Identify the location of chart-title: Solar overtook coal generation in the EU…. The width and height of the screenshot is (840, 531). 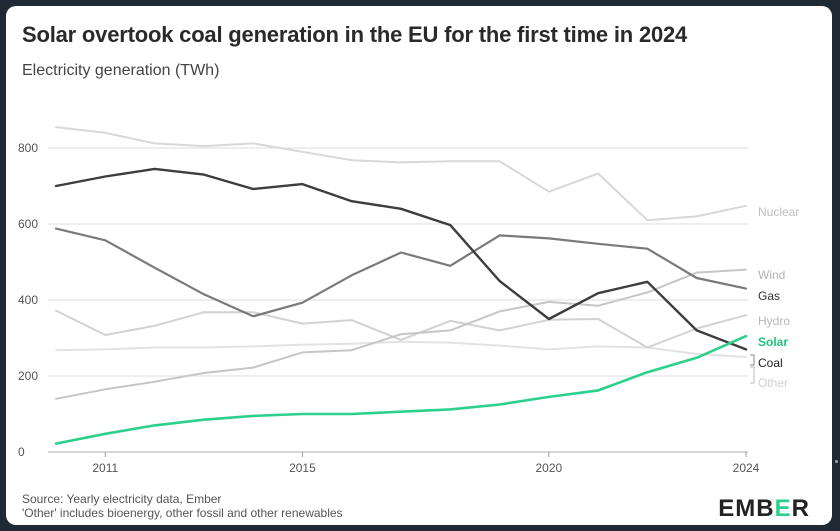
(355, 34).